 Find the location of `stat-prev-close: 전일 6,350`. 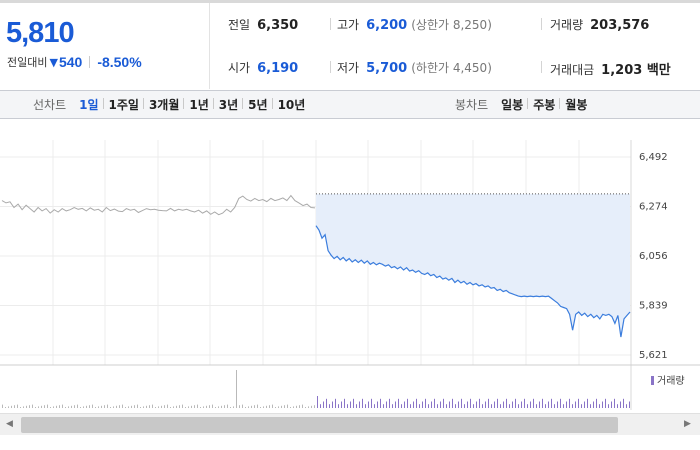

stat-prev-close: 전일 6,350 is located at coordinates (263, 24).